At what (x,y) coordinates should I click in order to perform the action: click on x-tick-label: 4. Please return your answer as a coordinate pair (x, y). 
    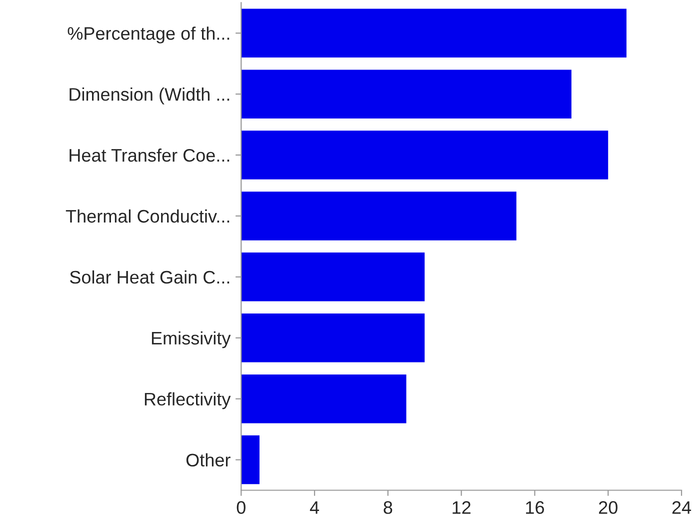
    Looking at the image, I should click on (315, 507).